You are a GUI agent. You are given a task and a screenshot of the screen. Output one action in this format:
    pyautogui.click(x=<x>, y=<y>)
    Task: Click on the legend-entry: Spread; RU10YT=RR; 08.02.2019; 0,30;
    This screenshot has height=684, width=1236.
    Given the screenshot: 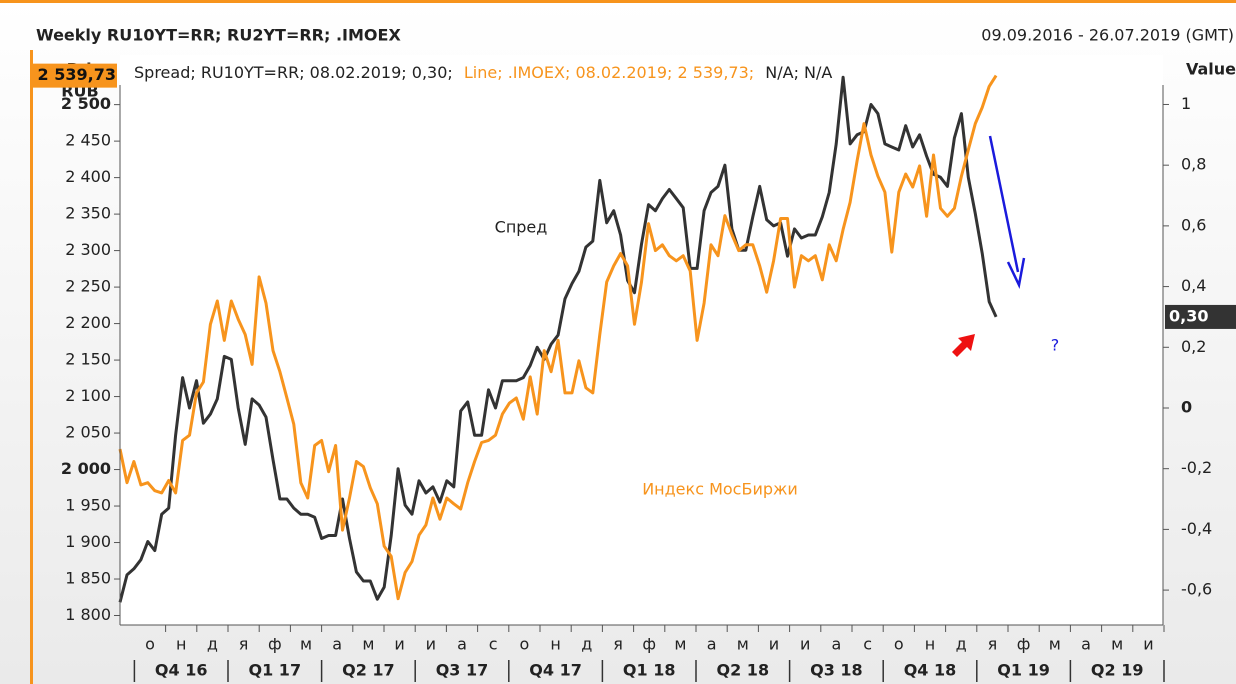 What is the action you would take?
    pyautogui.click(x=293, y=72)
    